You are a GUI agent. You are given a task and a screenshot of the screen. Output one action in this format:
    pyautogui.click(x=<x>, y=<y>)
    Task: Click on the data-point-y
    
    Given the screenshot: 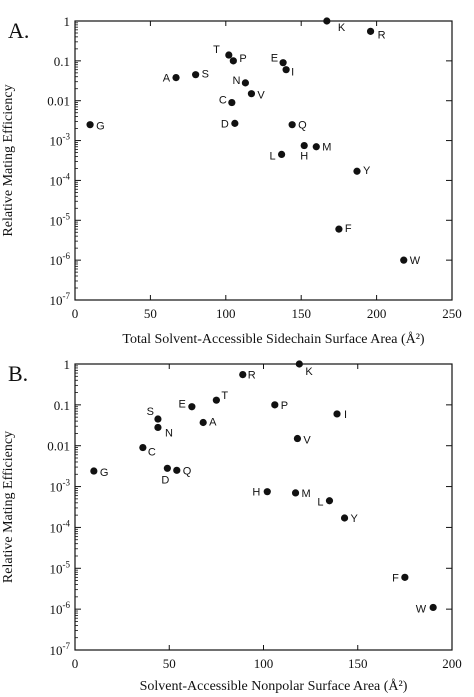 What is the action you would take?
    pyautogui.click(x=357, y=171)
    